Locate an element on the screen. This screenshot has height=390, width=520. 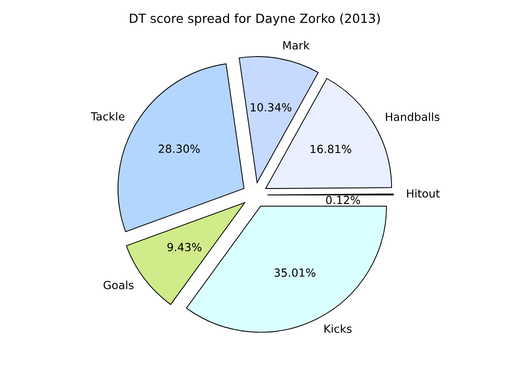
data-label: 9.43% is located at coordinates (184, 247).